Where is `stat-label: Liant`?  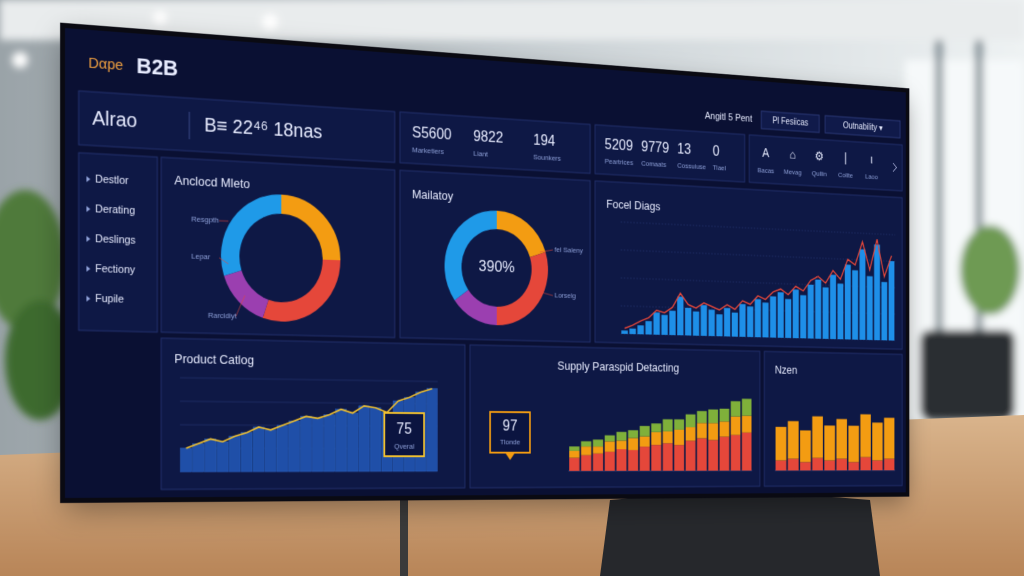
stat-label: Liant is located at coordinates (480, 153).